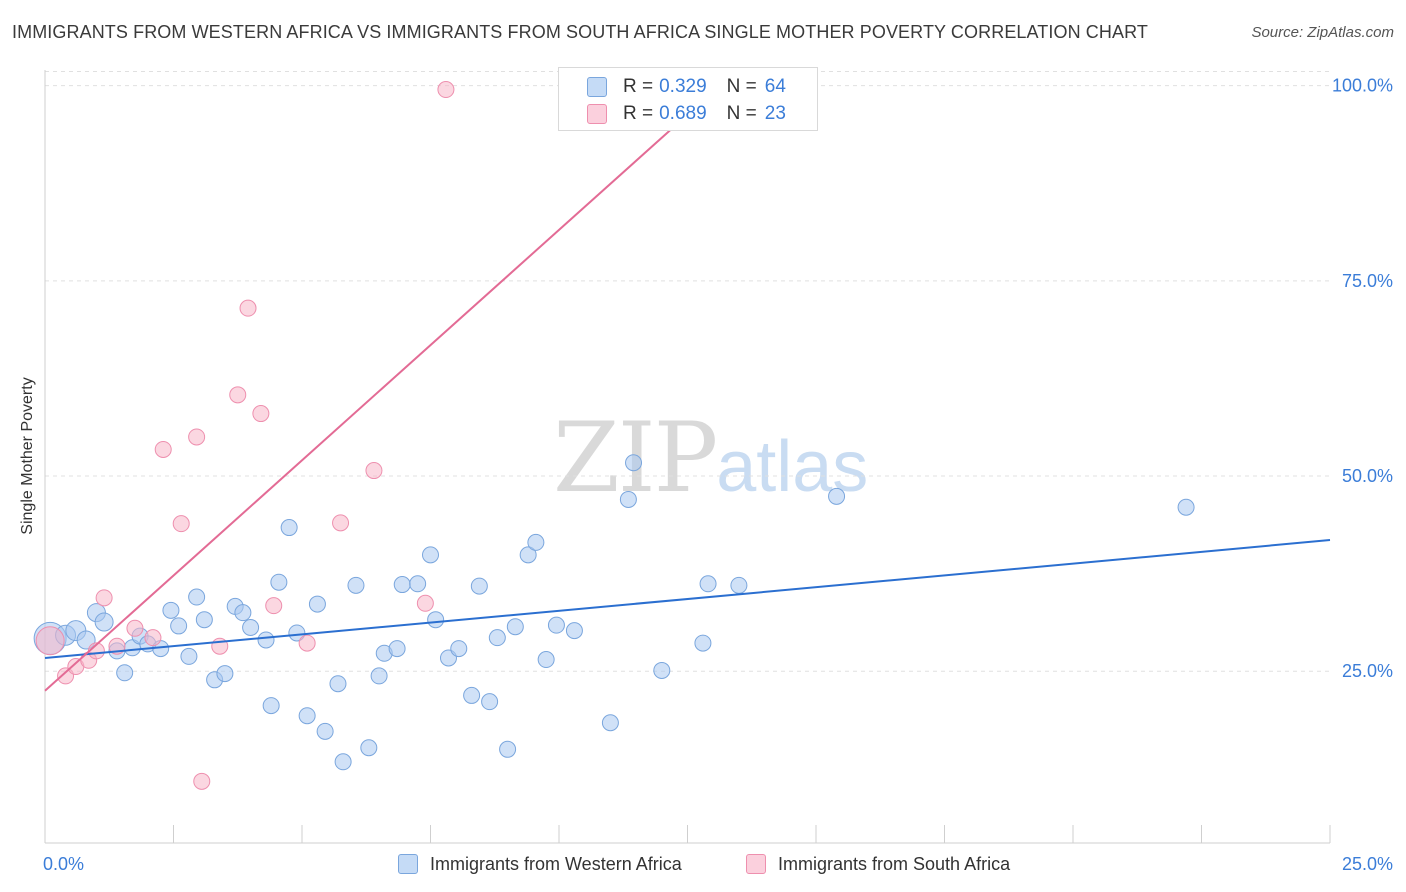 The height and width of the screenshot is (892, 1406). I want to click on legend-n-value: 23, so click(775, 113).